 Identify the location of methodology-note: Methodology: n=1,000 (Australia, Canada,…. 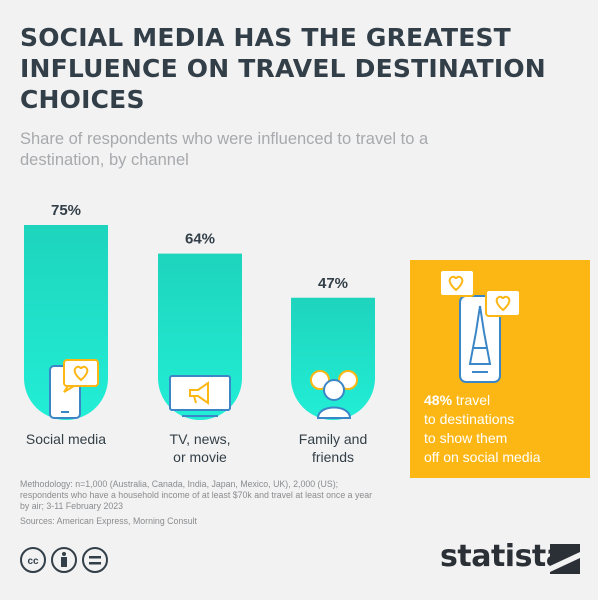
(196, 495).